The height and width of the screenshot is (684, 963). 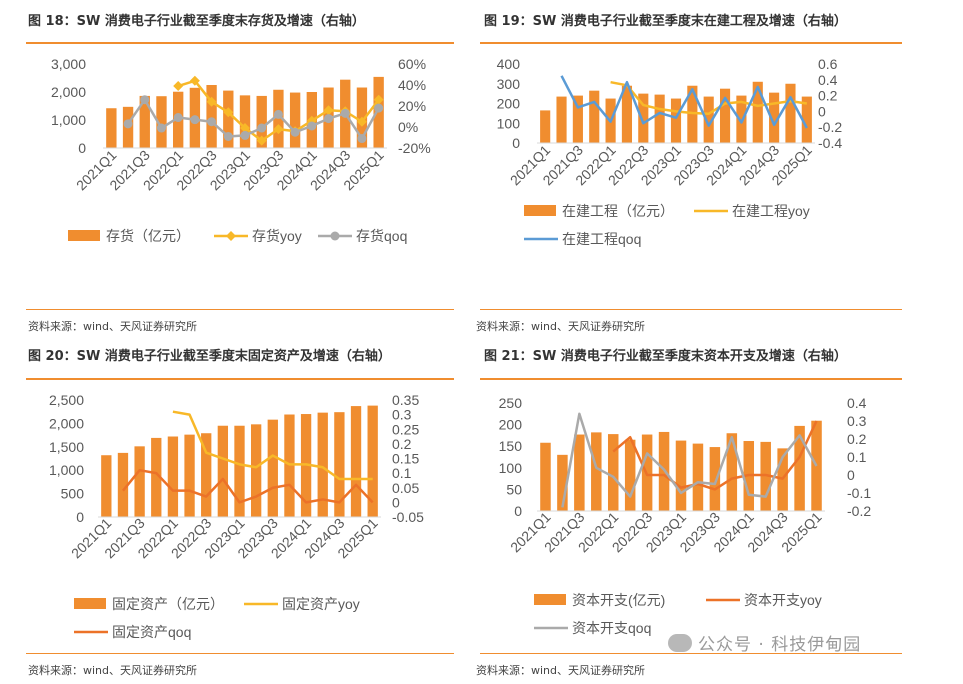 What do you see at coordinates (601, 239) in the screenshot?
I see `legend-label: 在建工程qoq` at bounding box center [601, 239].